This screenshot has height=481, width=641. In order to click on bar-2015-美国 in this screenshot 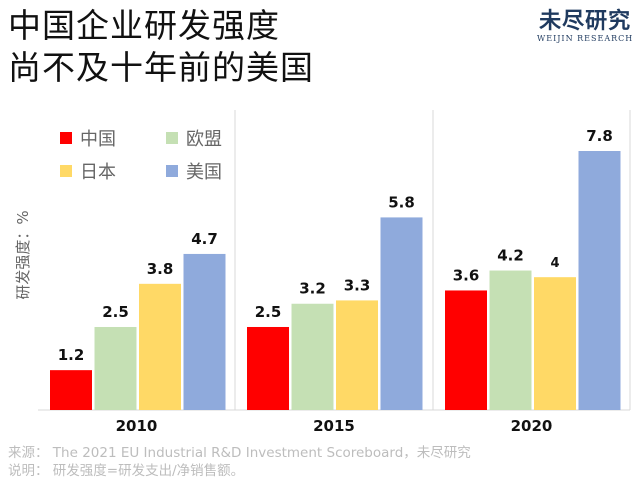, I will do `click(401, 313)`.